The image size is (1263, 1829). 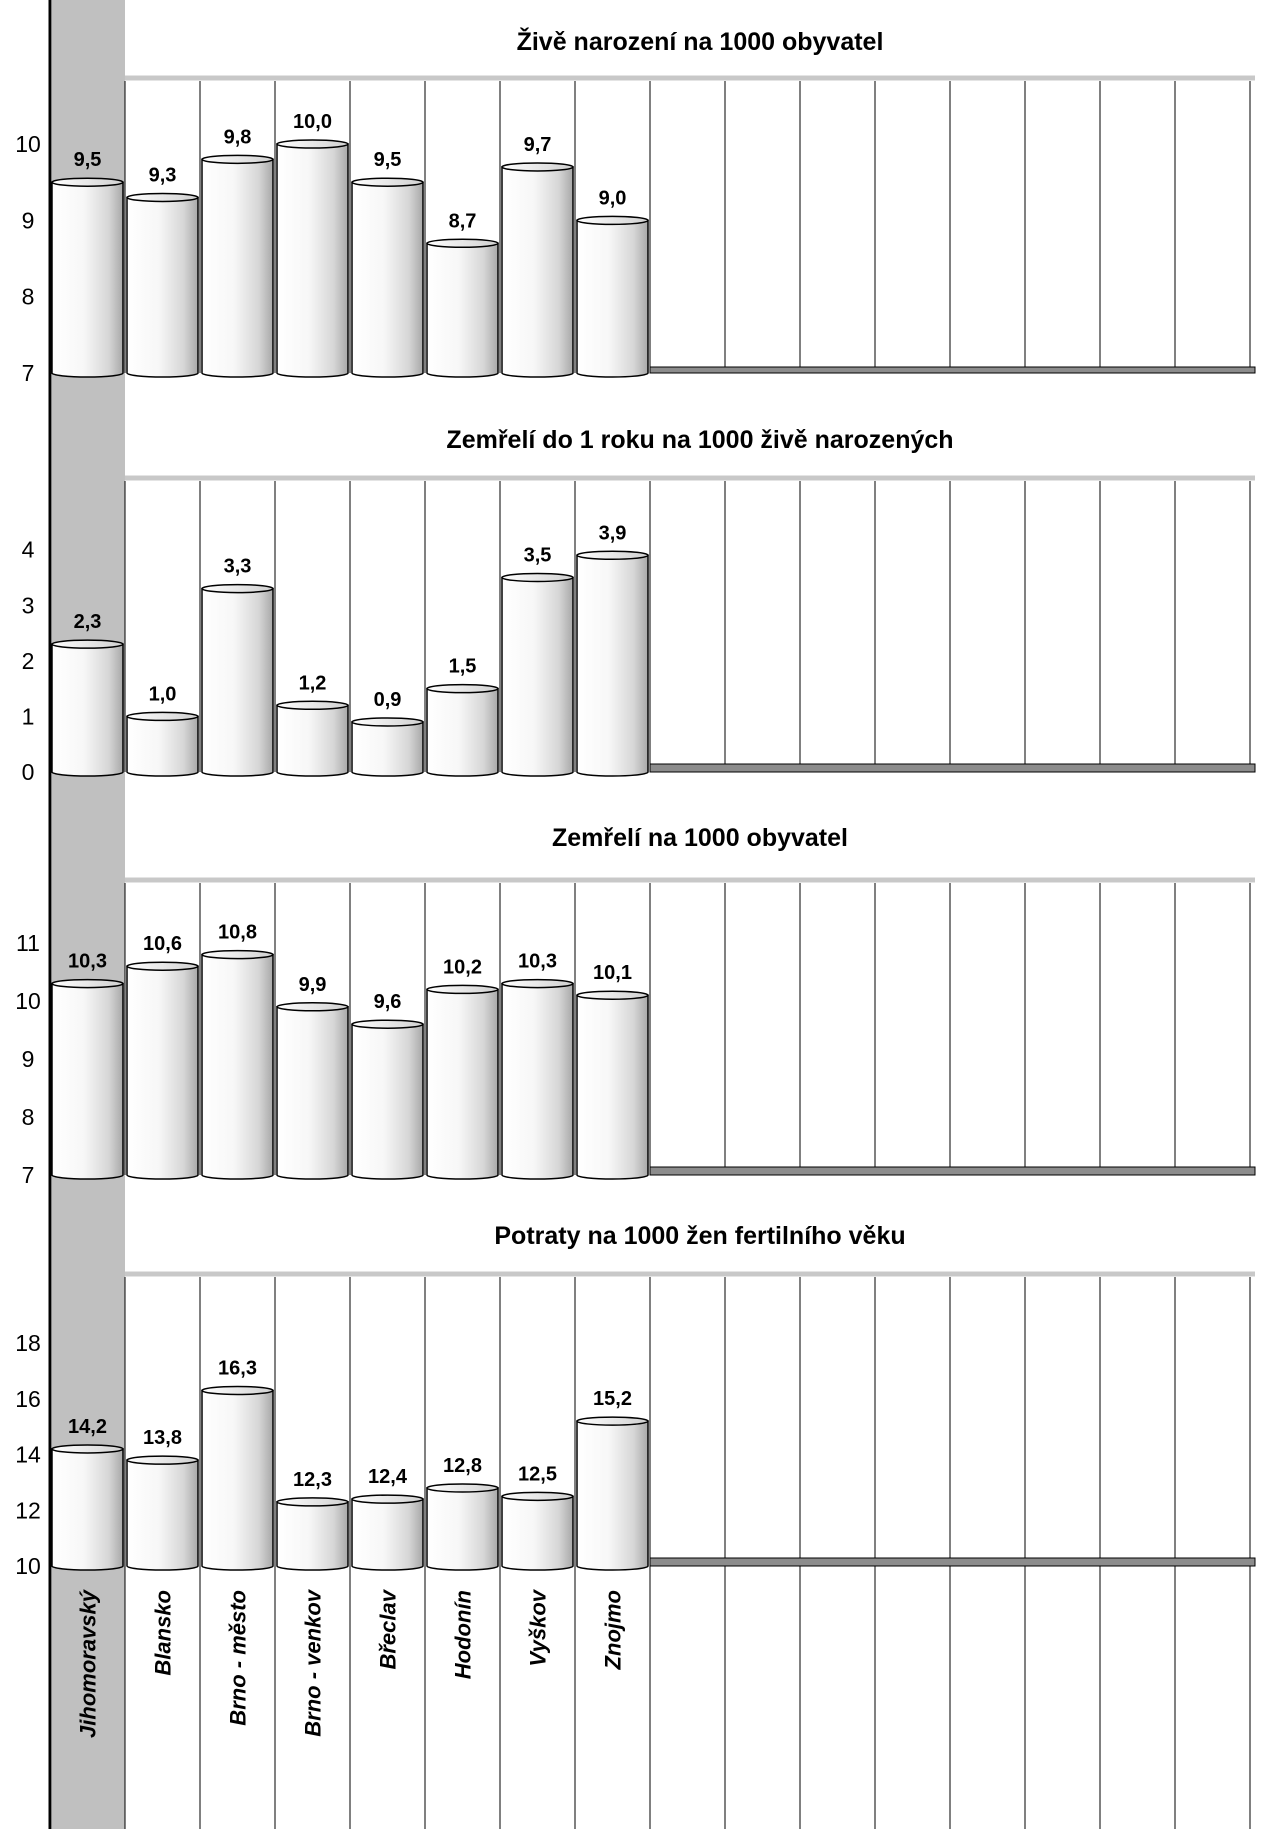 What do you see at coordinates (313, 1662) in the screenshot?
I see `category-label: Brno - venkov` at bounding box center [313, 1662].